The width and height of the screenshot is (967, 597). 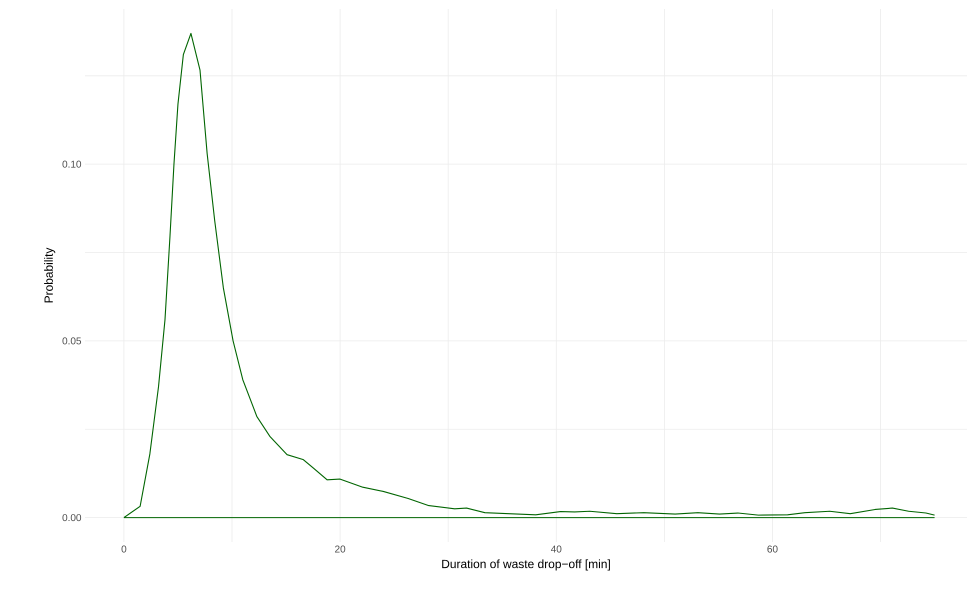 What do you see at coordinates (556, 549) in the screenshot?
I see `x-tick-label: 40` at bounding box center [556, 549].